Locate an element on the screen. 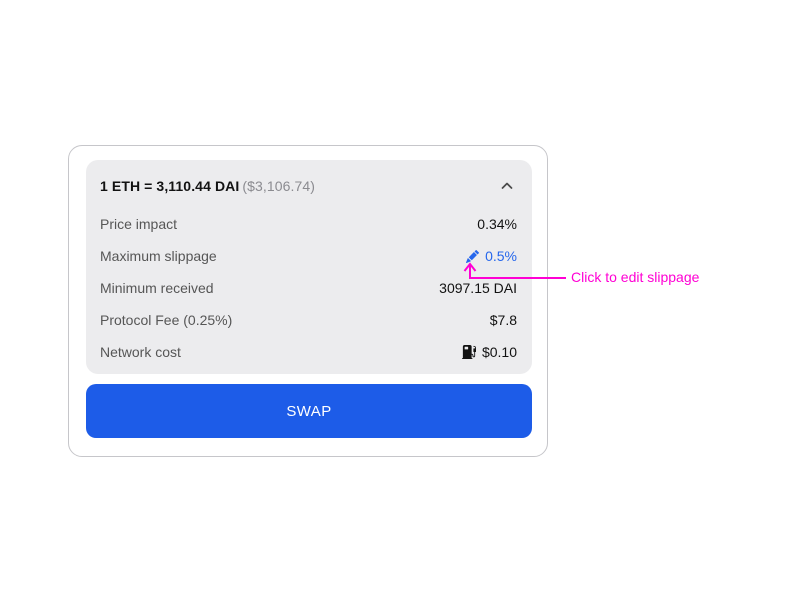 The width and height of the screenshot is (800, 600). collapse-button is located at coordinates (507, 186).